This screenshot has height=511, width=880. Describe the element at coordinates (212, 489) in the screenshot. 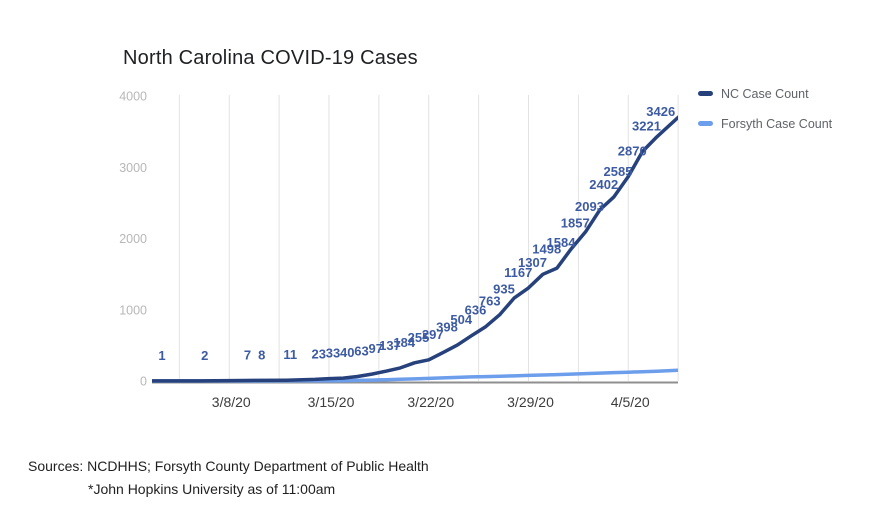

I see `sources-line-2: *John Hopkins University as of 11:00am` at that location.